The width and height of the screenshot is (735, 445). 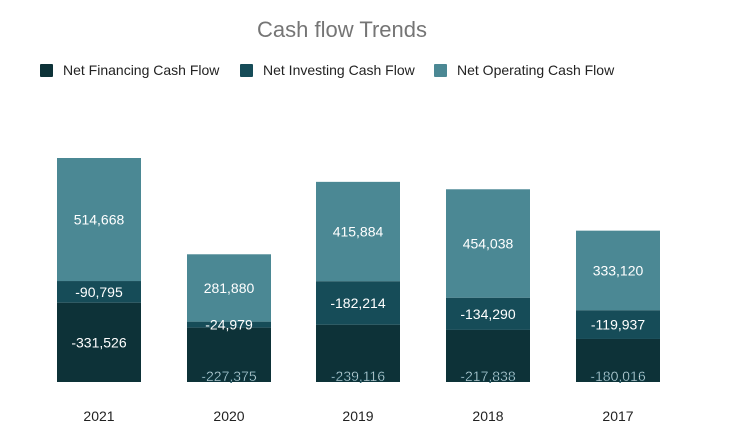 What do you see at coordinates (342, 29) in the screenshot?
I see `chart-title: Cash flow Trends` at bounding box center [342, 29].